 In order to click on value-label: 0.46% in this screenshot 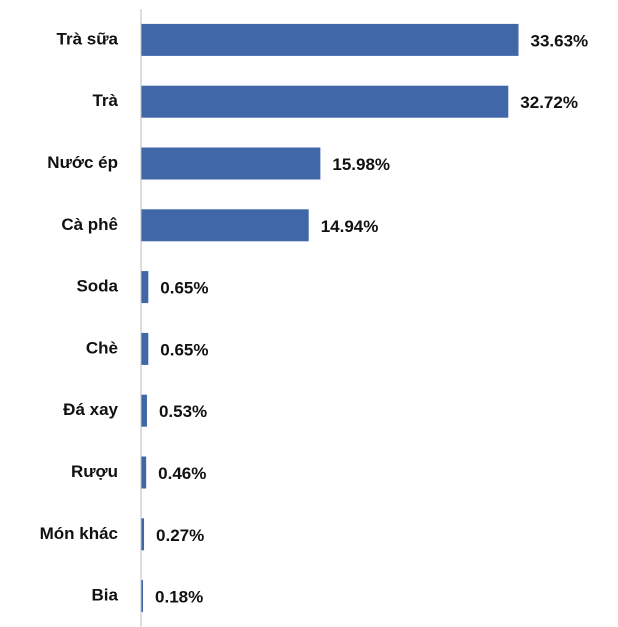, I will do `click(182, 473)`.